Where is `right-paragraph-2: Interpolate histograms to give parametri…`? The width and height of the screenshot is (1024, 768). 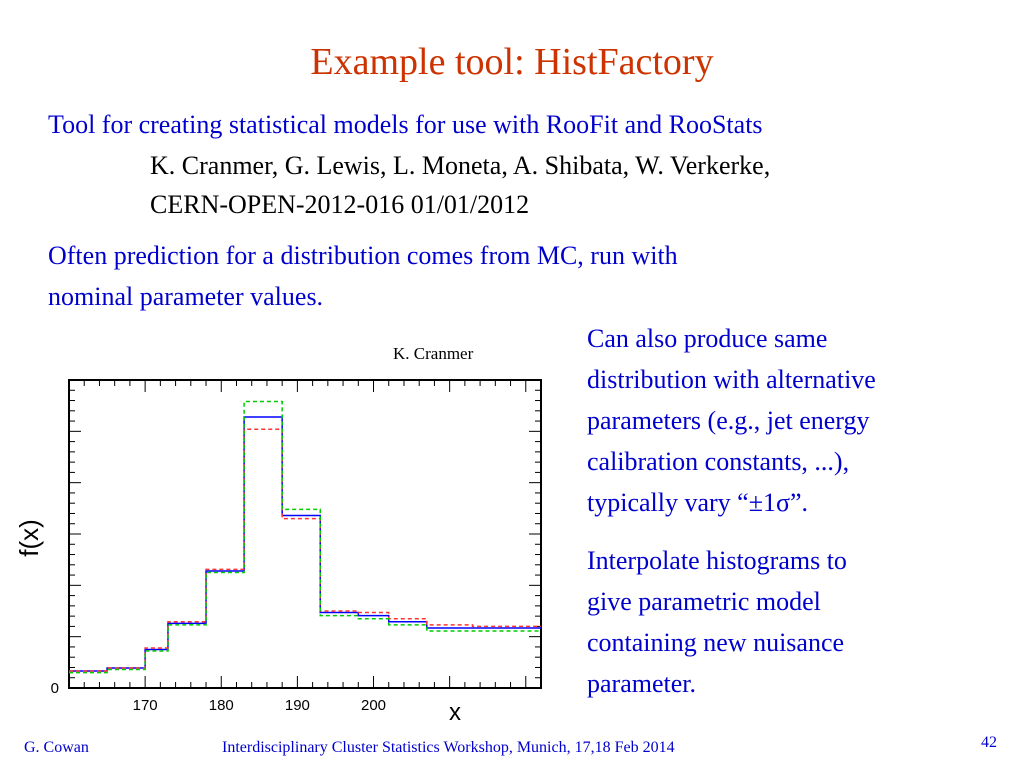
right-paragraph-2: Interpolate histograms to give parametri… is located at coordinates (797, 622).